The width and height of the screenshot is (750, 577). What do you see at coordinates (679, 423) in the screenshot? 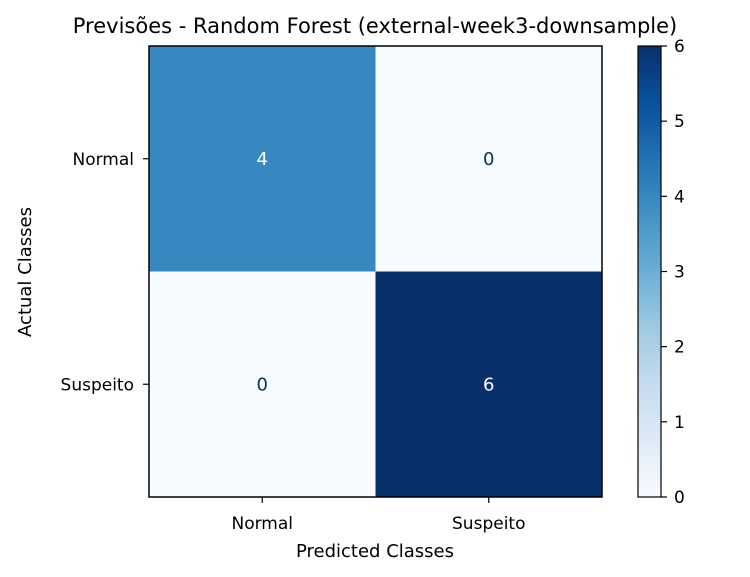
I see `colorbar-tick-label: 1` at bounding box center [679, 423].